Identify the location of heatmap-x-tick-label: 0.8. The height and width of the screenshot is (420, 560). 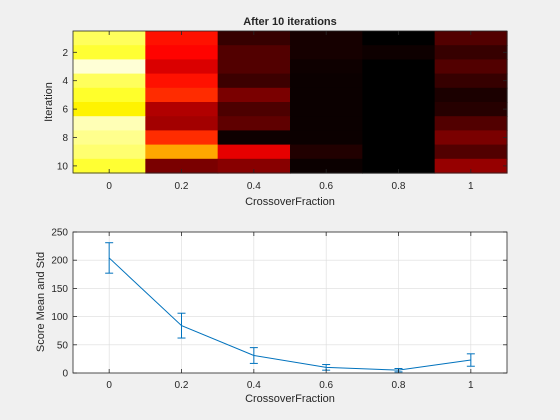
(399, 186).